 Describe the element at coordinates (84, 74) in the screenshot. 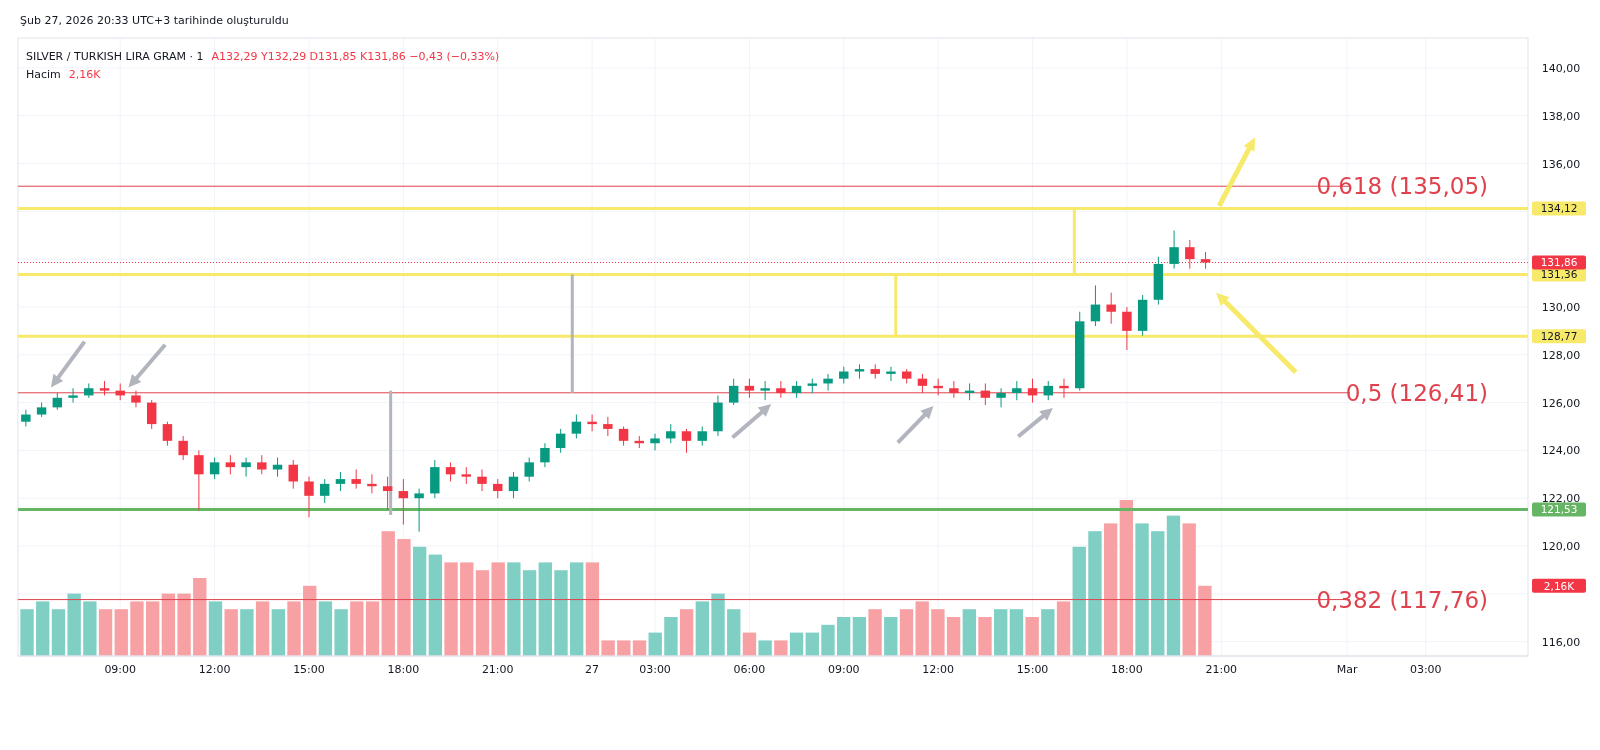

I see `text: 2,16K` at that location.